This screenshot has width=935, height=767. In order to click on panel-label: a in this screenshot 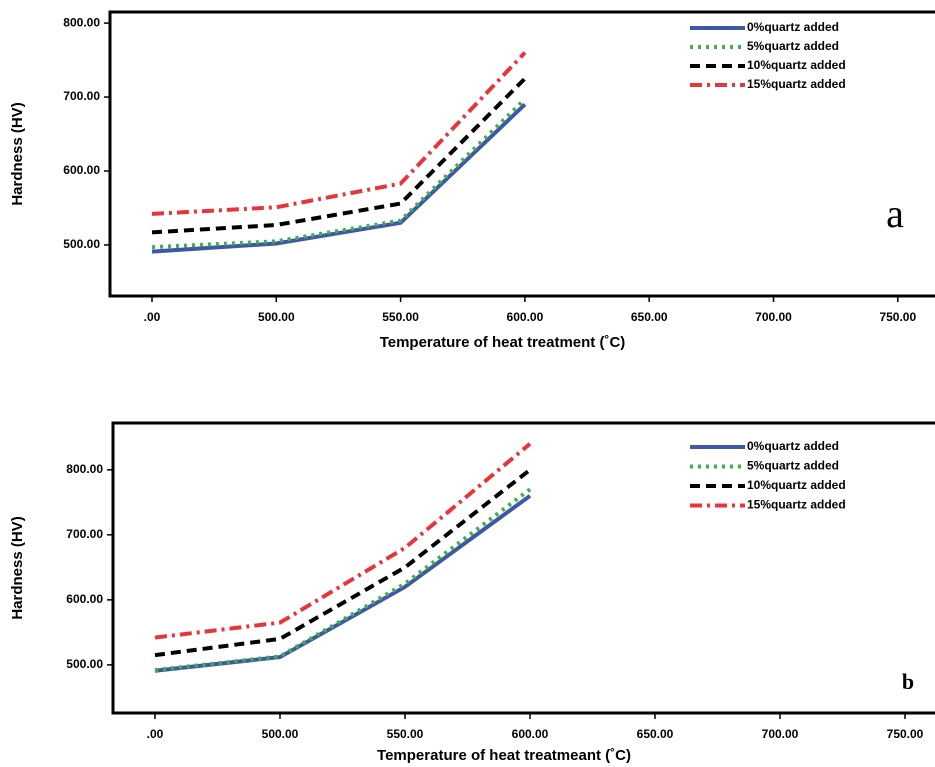, I will do `click(895, 213)`.